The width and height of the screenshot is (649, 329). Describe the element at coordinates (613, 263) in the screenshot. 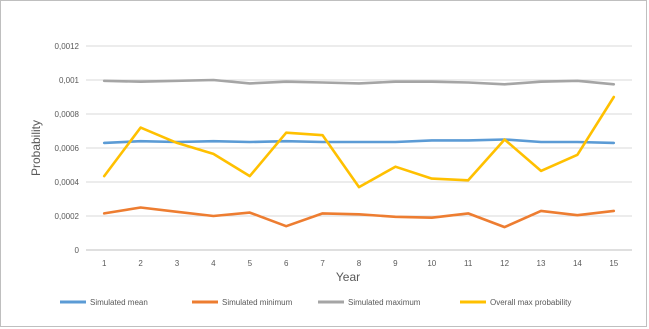

I see `x-tick-label: 15` at that location.